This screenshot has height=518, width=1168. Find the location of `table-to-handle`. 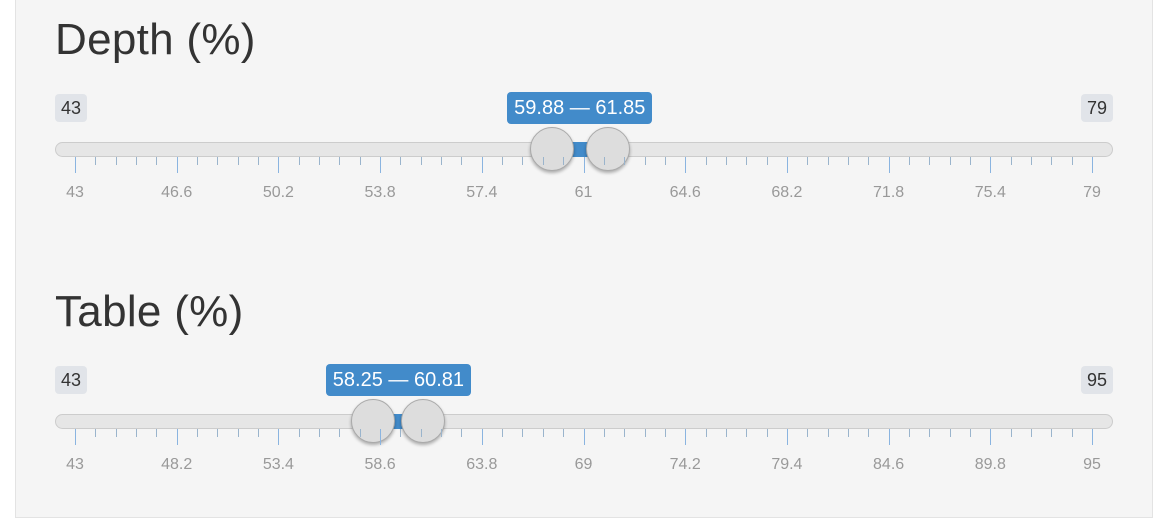

table-to-handle is located at coordinates (423, 421).